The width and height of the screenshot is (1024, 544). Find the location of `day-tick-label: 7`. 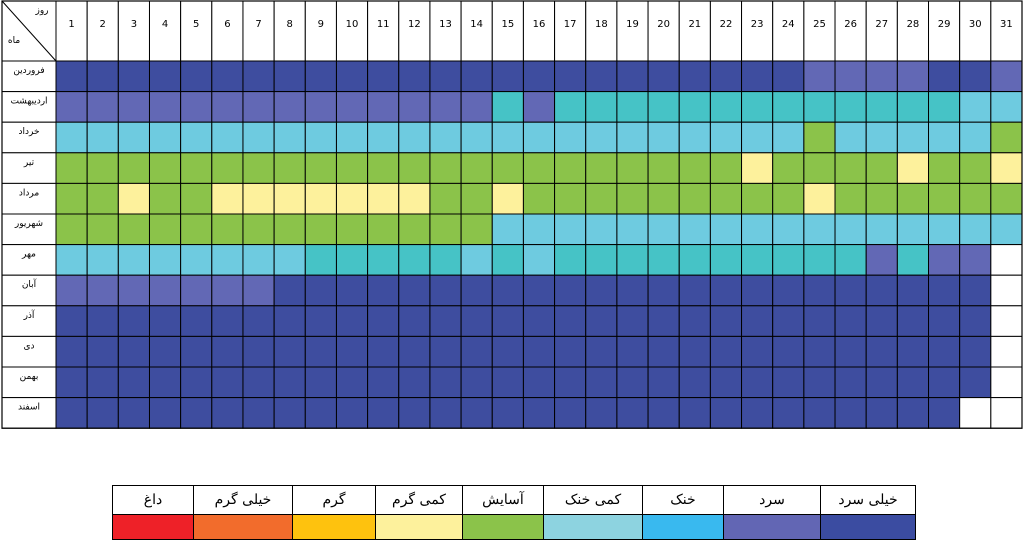

day-tick-label: 7 is located at coordinates (258, 24).